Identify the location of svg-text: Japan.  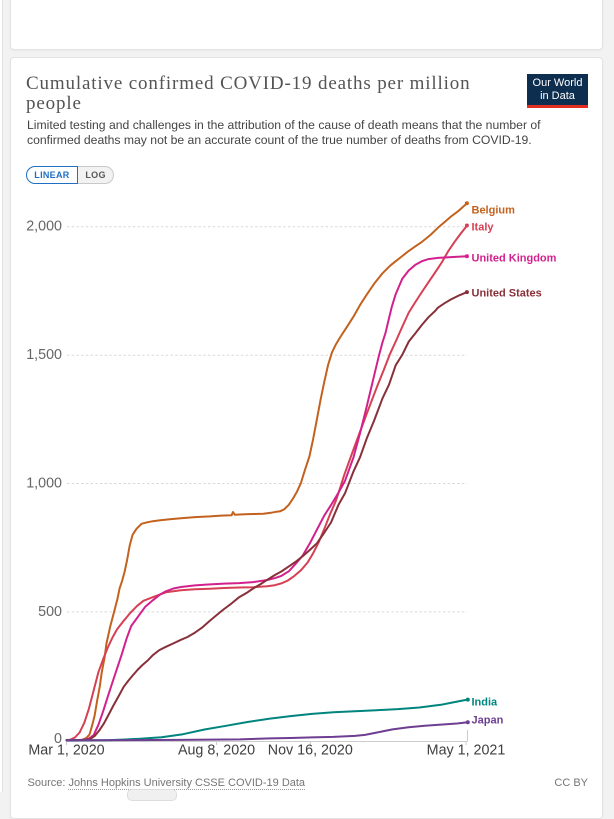
(488, 721).